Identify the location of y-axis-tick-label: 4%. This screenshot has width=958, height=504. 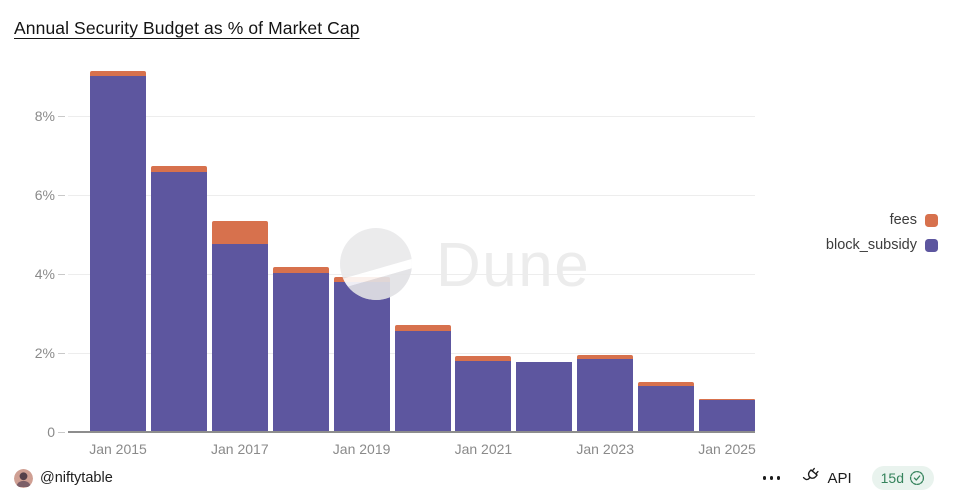
(44, 274).